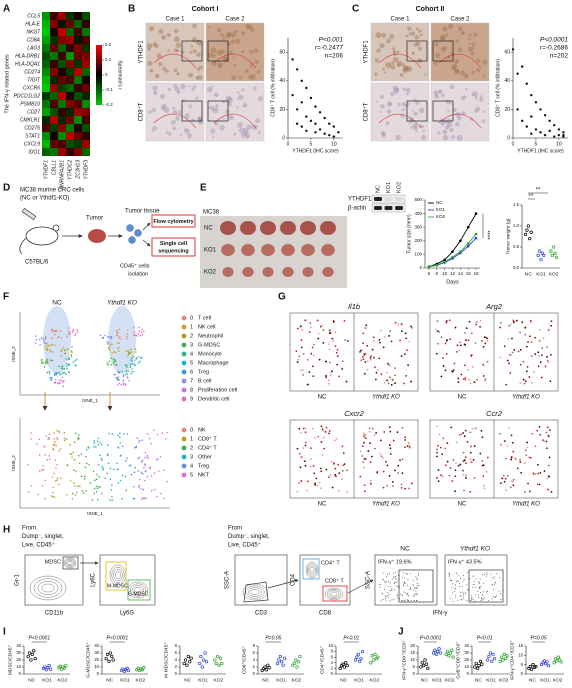 This screenshot has height=688, width=572. Describe the element at coordinates (205, 457) in the screenshot. I see `legend-label: Other` at that location.